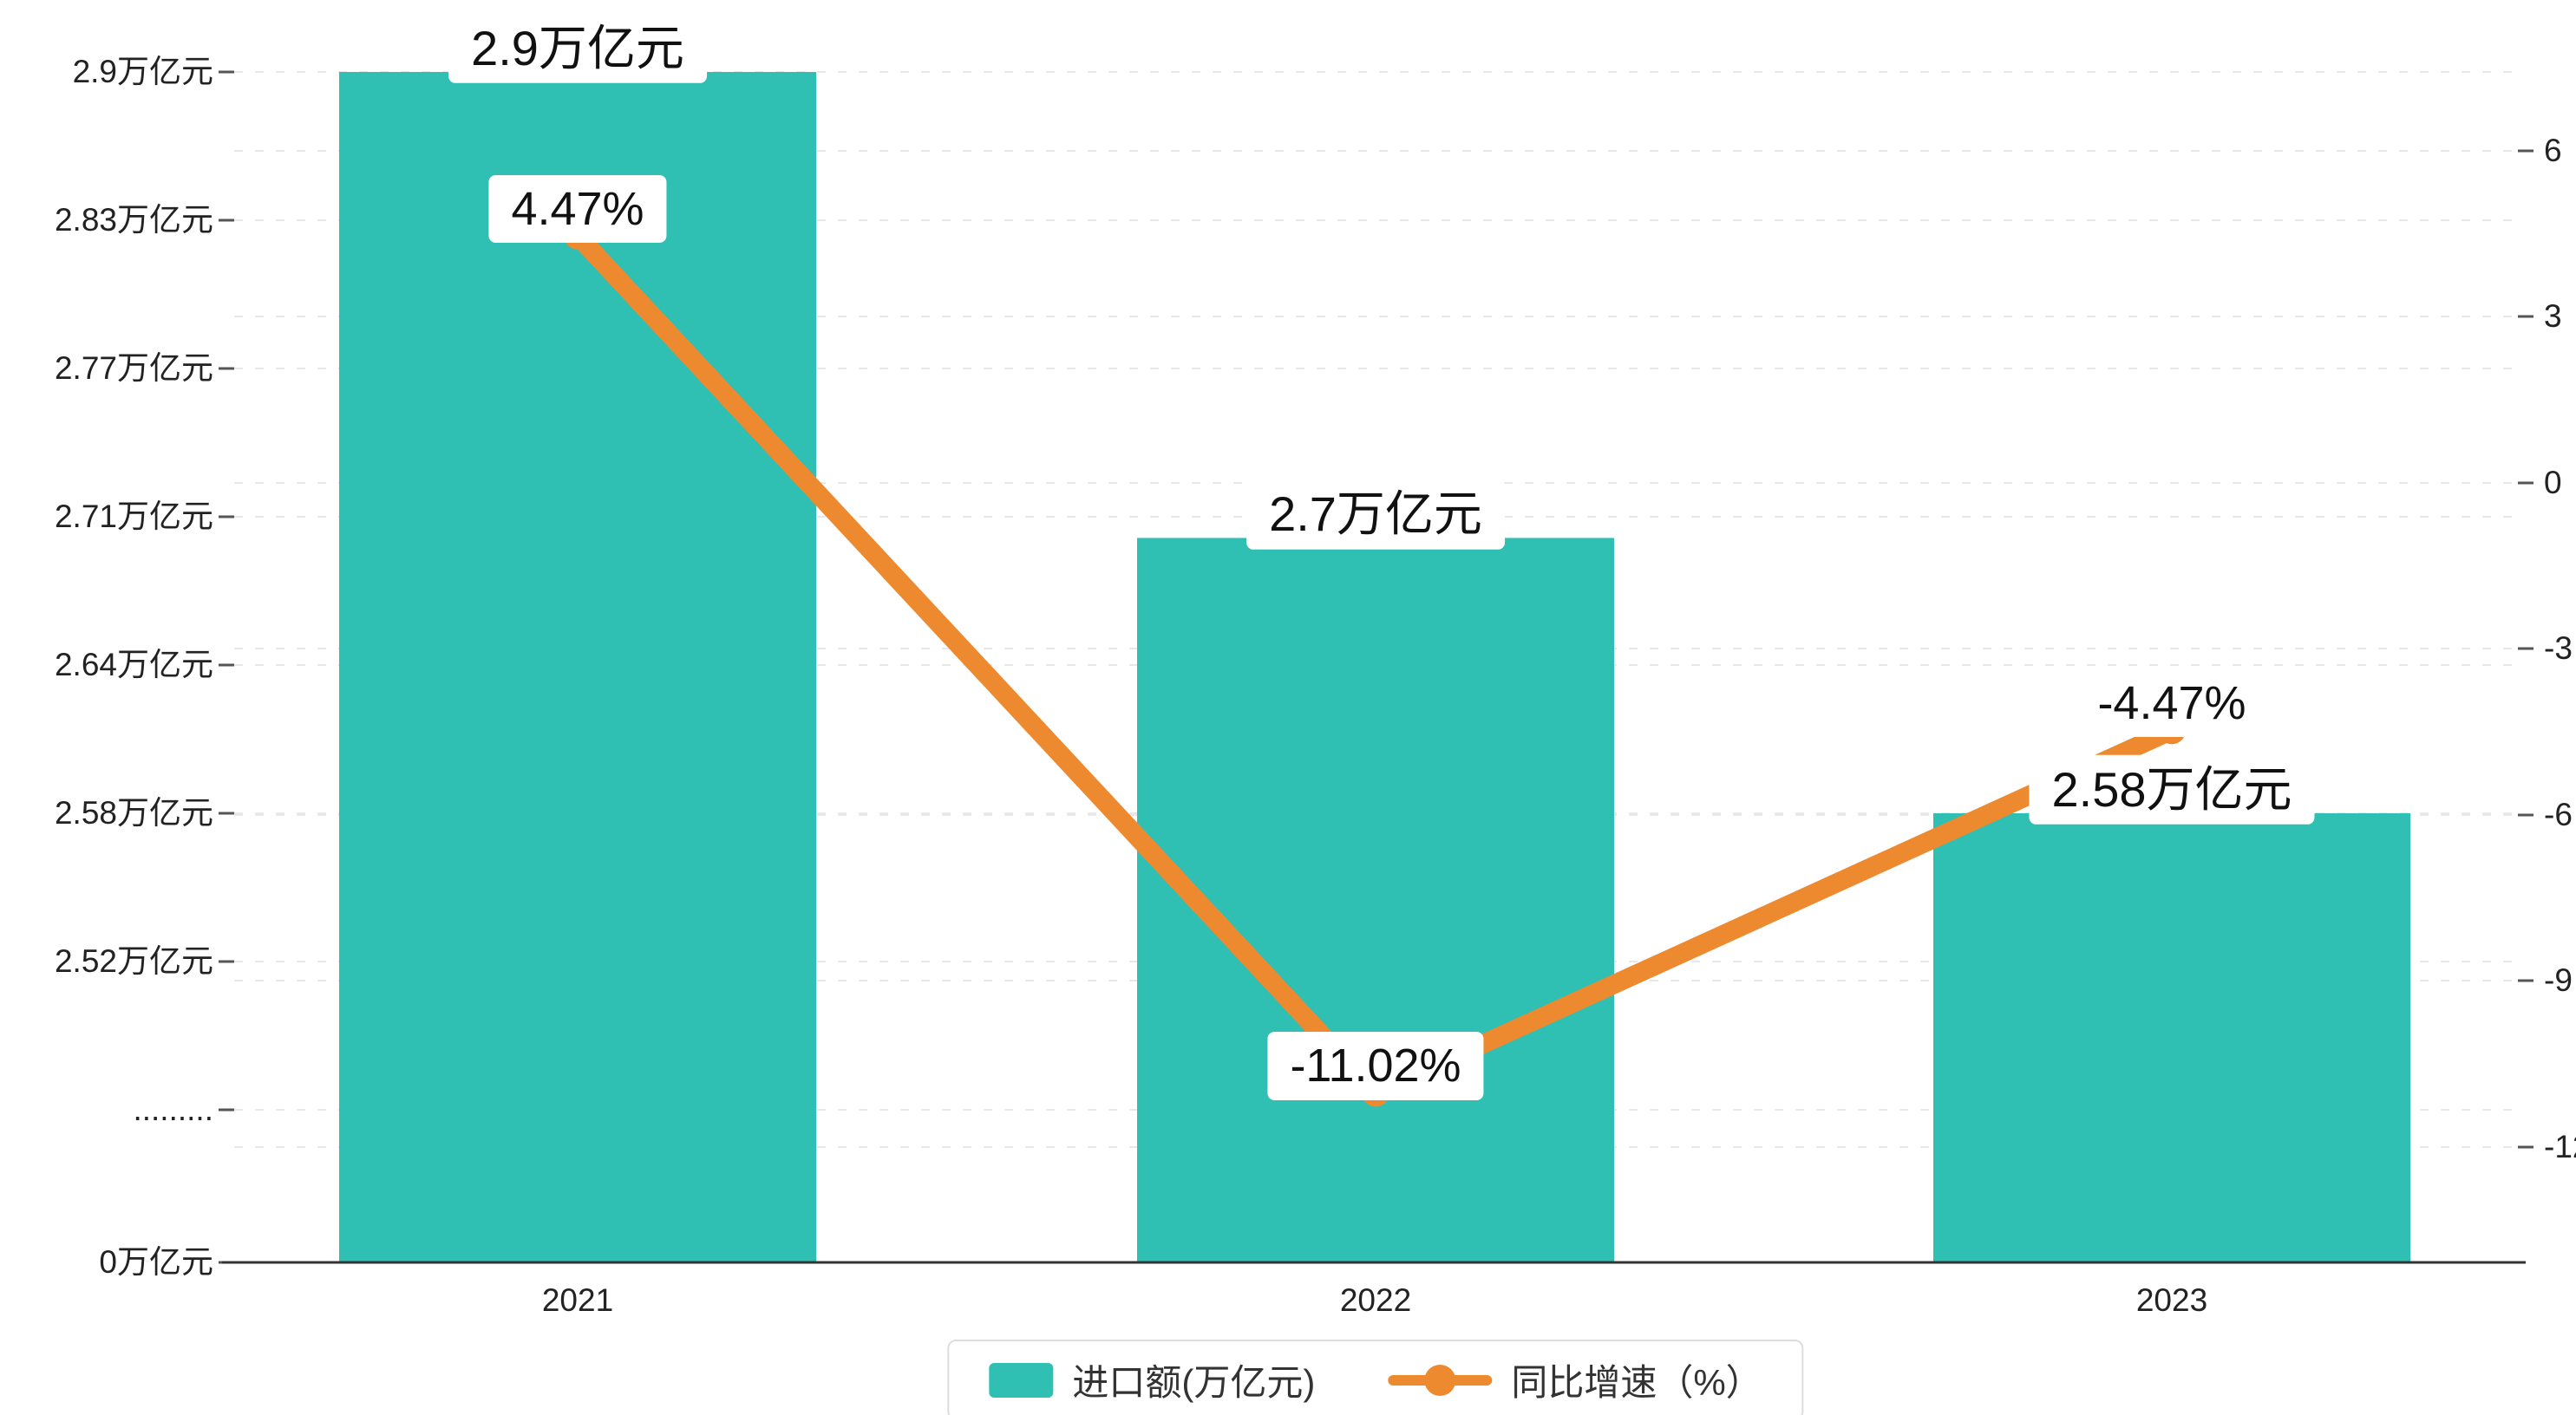  I want to click on left-axis-tick-label-4: 2.64万亿元, so click(133, 664).